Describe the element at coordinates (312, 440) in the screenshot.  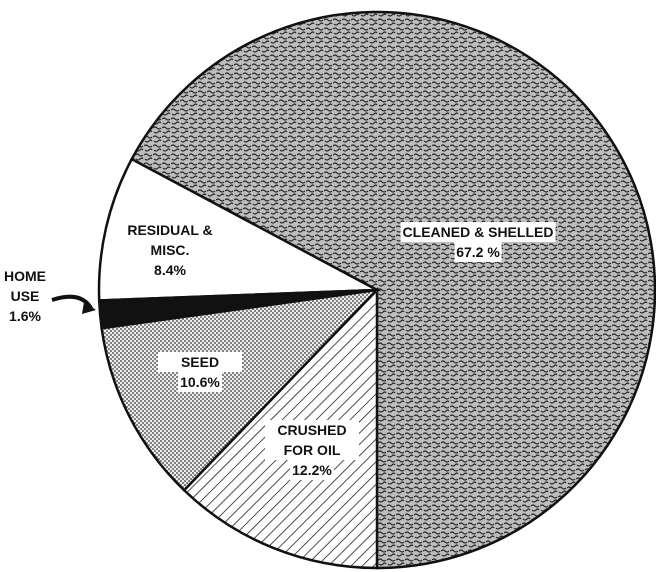
I see `category-label: CRUSHED FOR OIL` at that location.